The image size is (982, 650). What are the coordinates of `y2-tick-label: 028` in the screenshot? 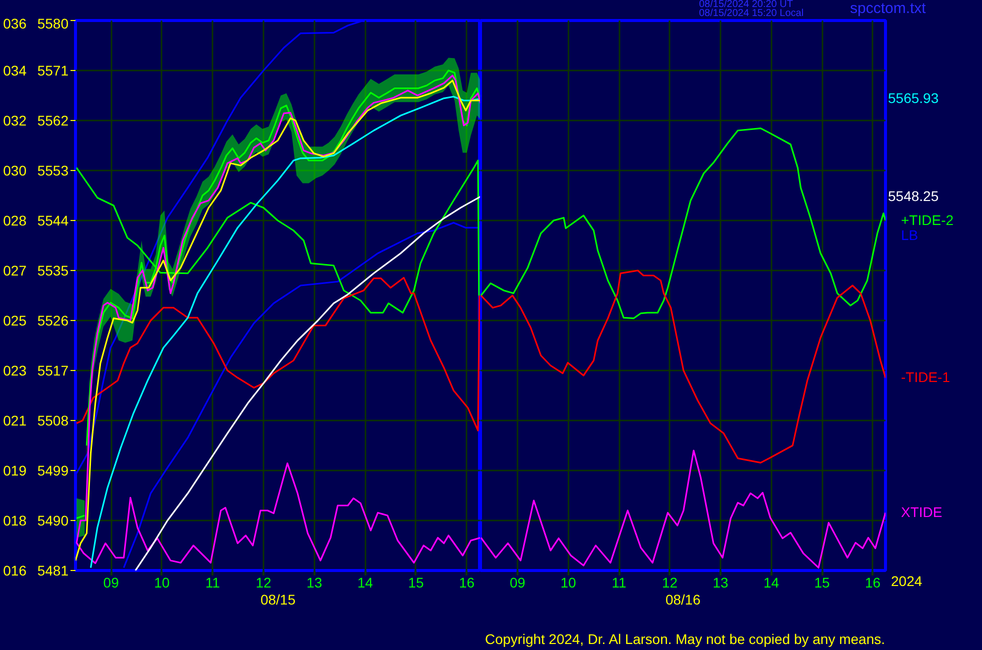 It's located at (15, 220).